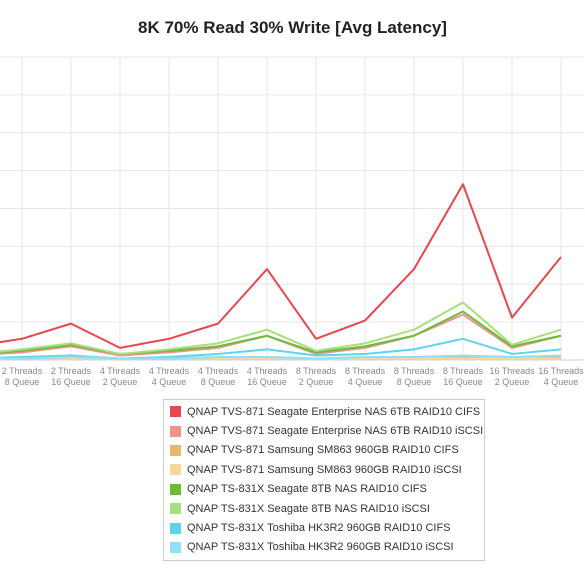 The height and width of the screenshot is (578, 585). What do you see at coordinates (292, 27) in the screenshot?
I see `chart-title: 8K 70% Read 30% Write [Avg Latency]` at bounding box center [292, 27].